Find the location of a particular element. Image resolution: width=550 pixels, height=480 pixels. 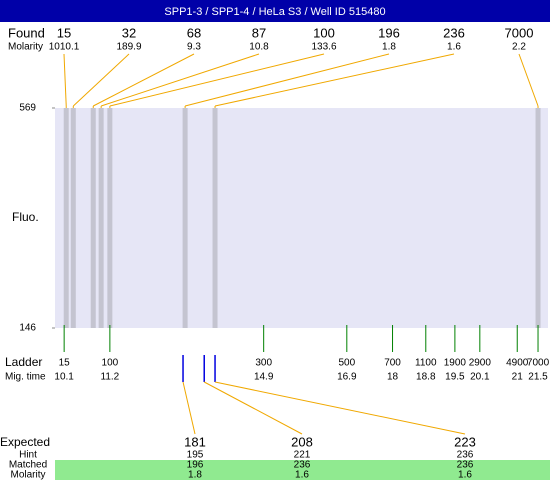

ladder-size: 7000 is located at coordinates (538, 363).